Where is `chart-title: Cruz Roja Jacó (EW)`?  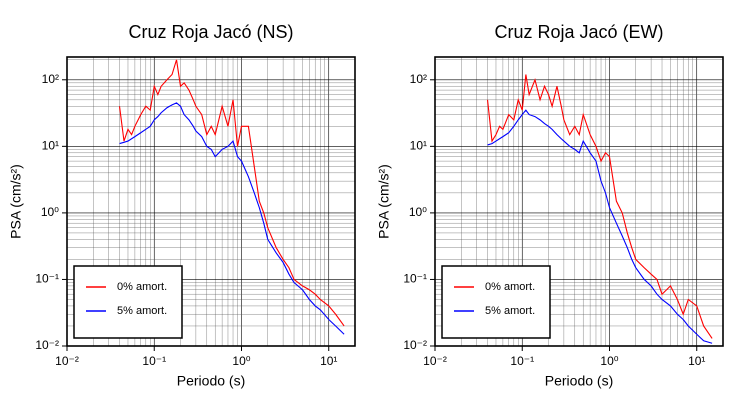
chart-title: Cruz Roja Jacó (EW) is located at coordinates (578, 32).